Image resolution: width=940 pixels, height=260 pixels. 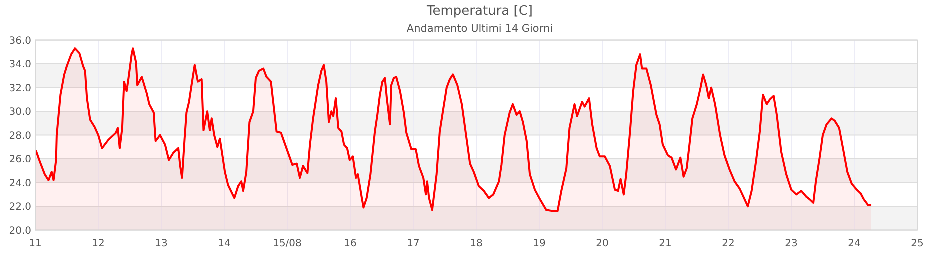 What do you see at coordinates (98, 244) in the screenshot?
I see `x-tick-label: 12` at bounding box center [98, 244].